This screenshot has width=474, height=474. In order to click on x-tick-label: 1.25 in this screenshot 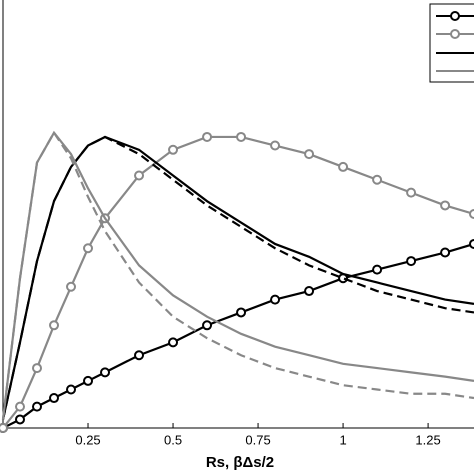, I will do `click(427, 439)`.